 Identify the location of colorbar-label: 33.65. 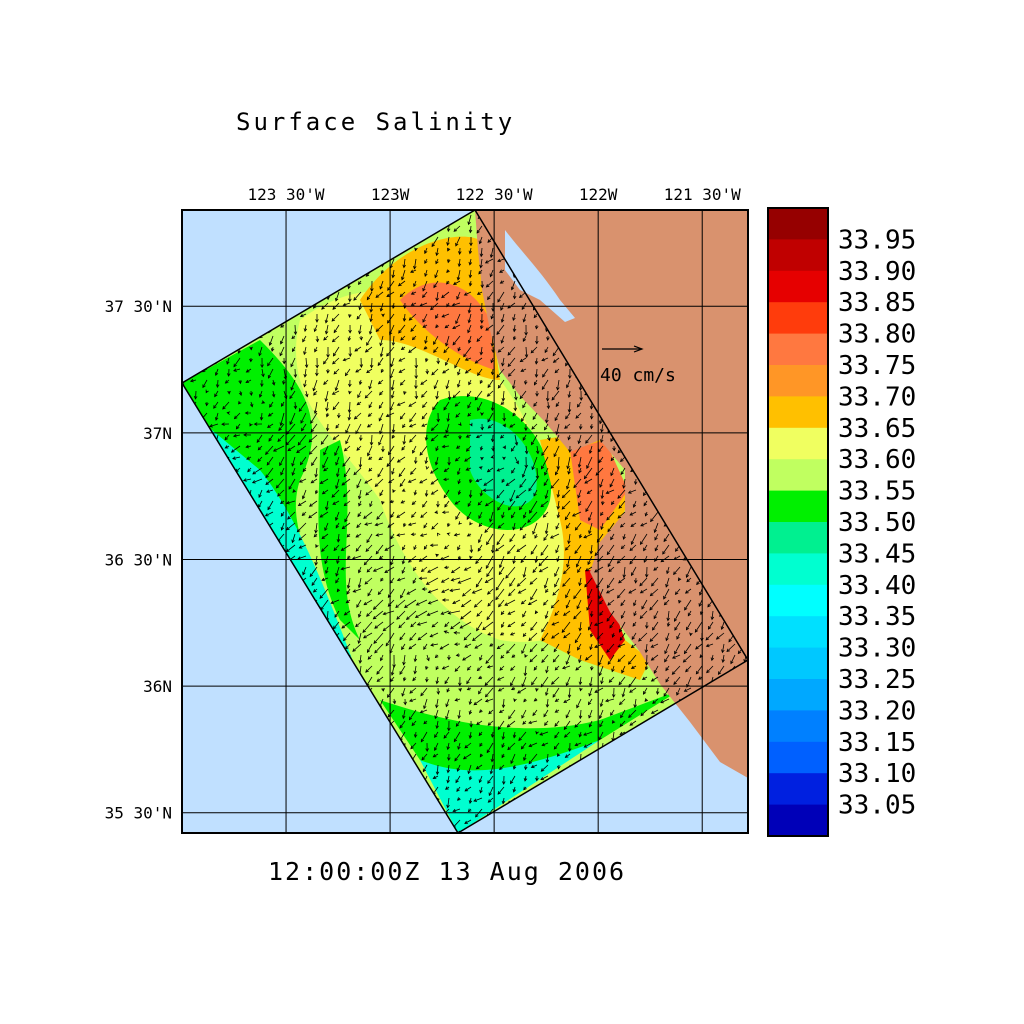
(877, 429).